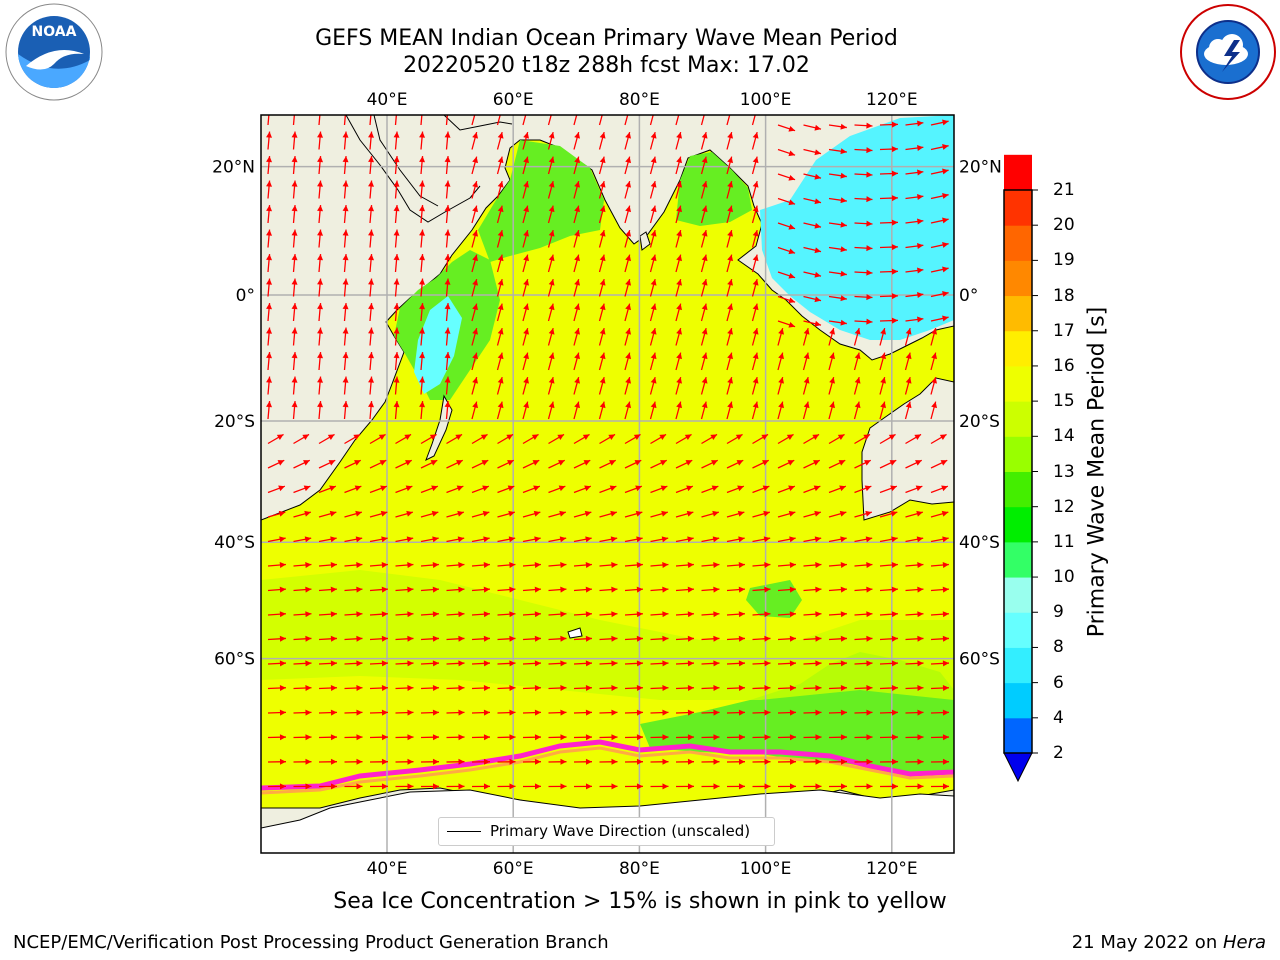  What do you see at coordinates (1064, 436) in the screenshot?
I see `colorbar-tick-label: 14` at bounding box center [1064, 436].